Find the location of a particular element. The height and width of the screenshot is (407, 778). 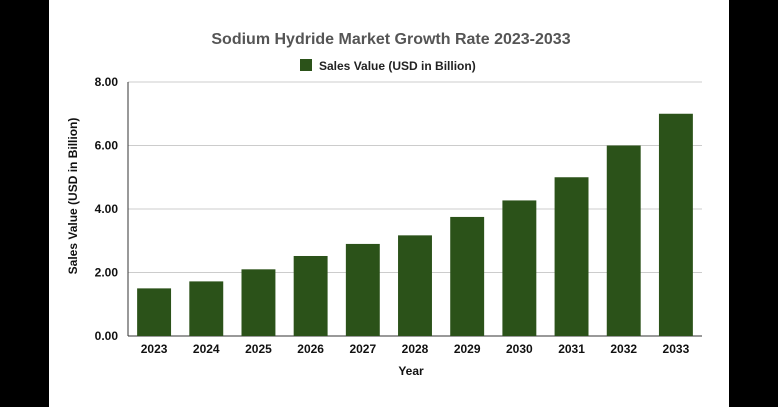

bar-2030 is located at coordinates (519, 268).